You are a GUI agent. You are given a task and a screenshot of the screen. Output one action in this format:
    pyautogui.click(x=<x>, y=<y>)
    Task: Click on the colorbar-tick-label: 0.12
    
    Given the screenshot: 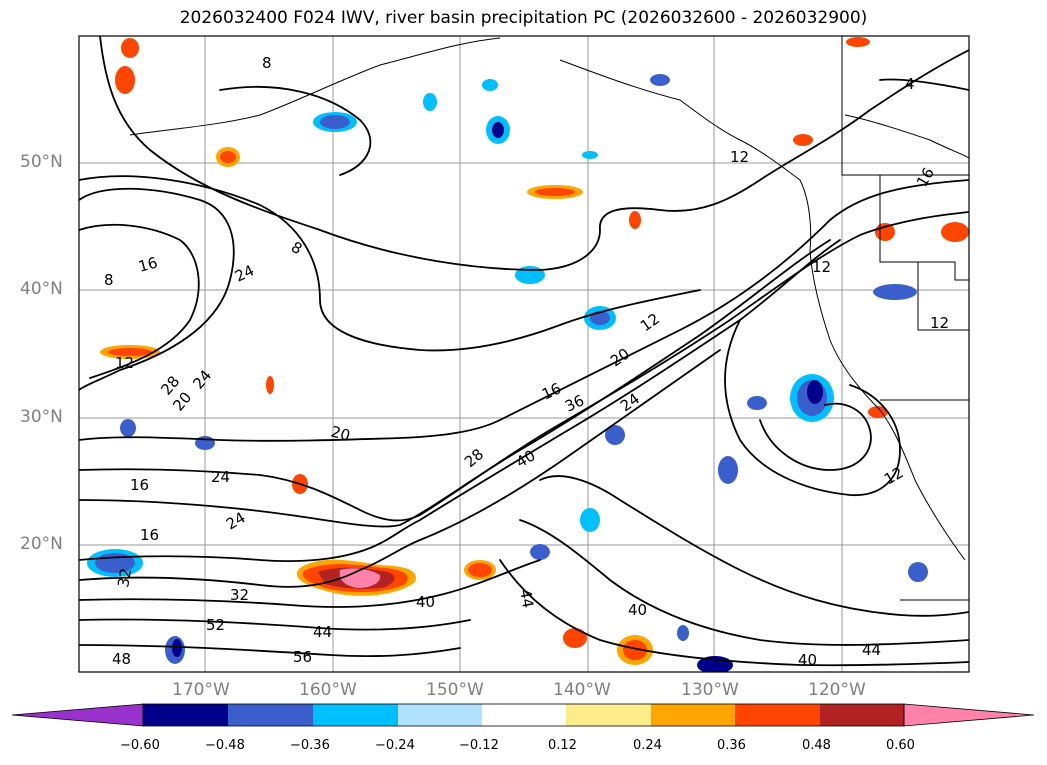 What is the action you would take?
    pyautogui.click(x=562, y=745)
    